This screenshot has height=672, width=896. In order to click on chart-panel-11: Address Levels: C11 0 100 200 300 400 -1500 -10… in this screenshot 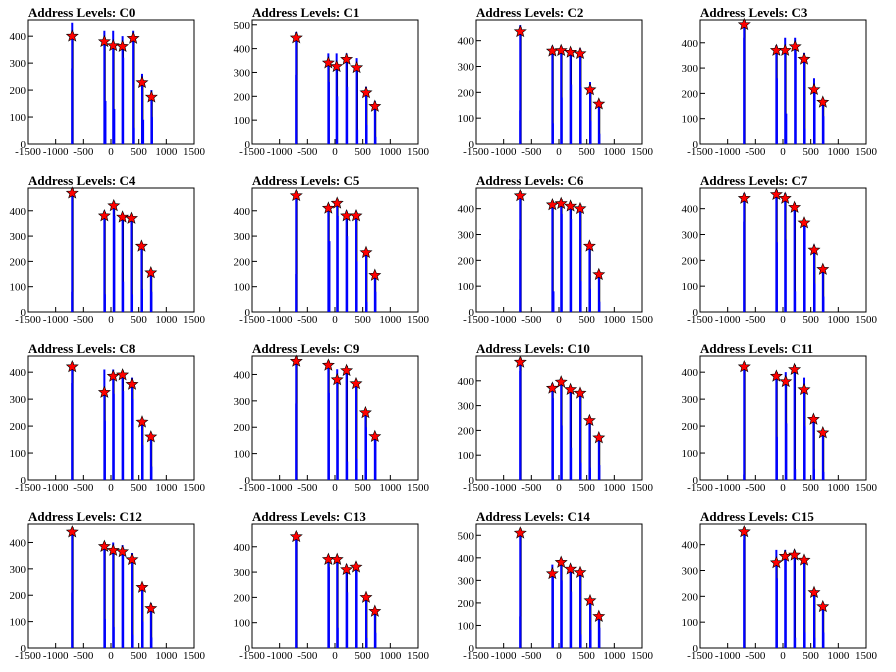, I will do `click(780, 417)`.